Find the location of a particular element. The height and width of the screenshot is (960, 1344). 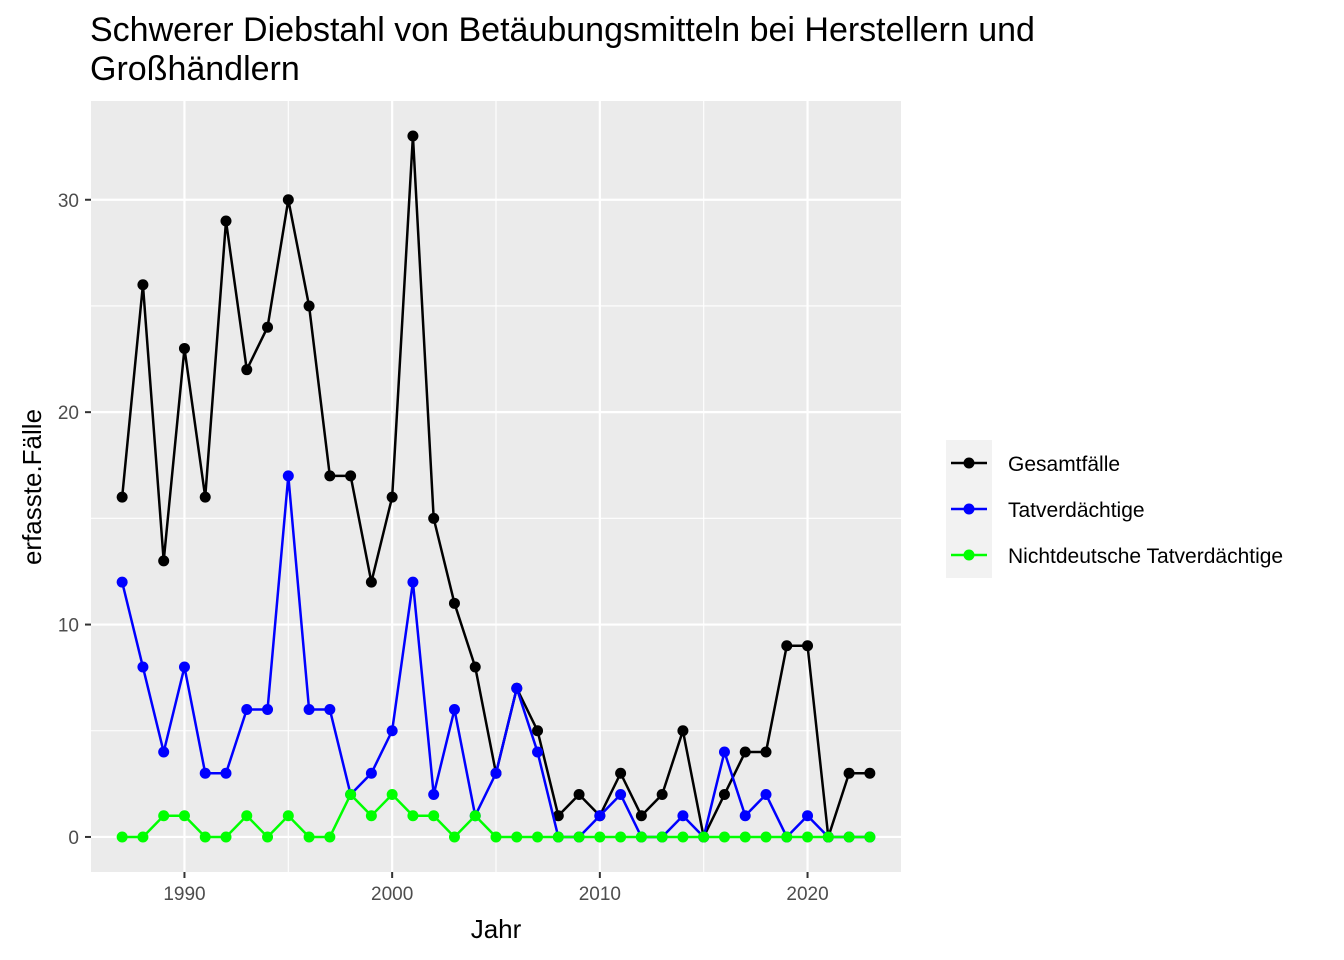

x-tick-label: 2010 is located at coordinates (600, 894).